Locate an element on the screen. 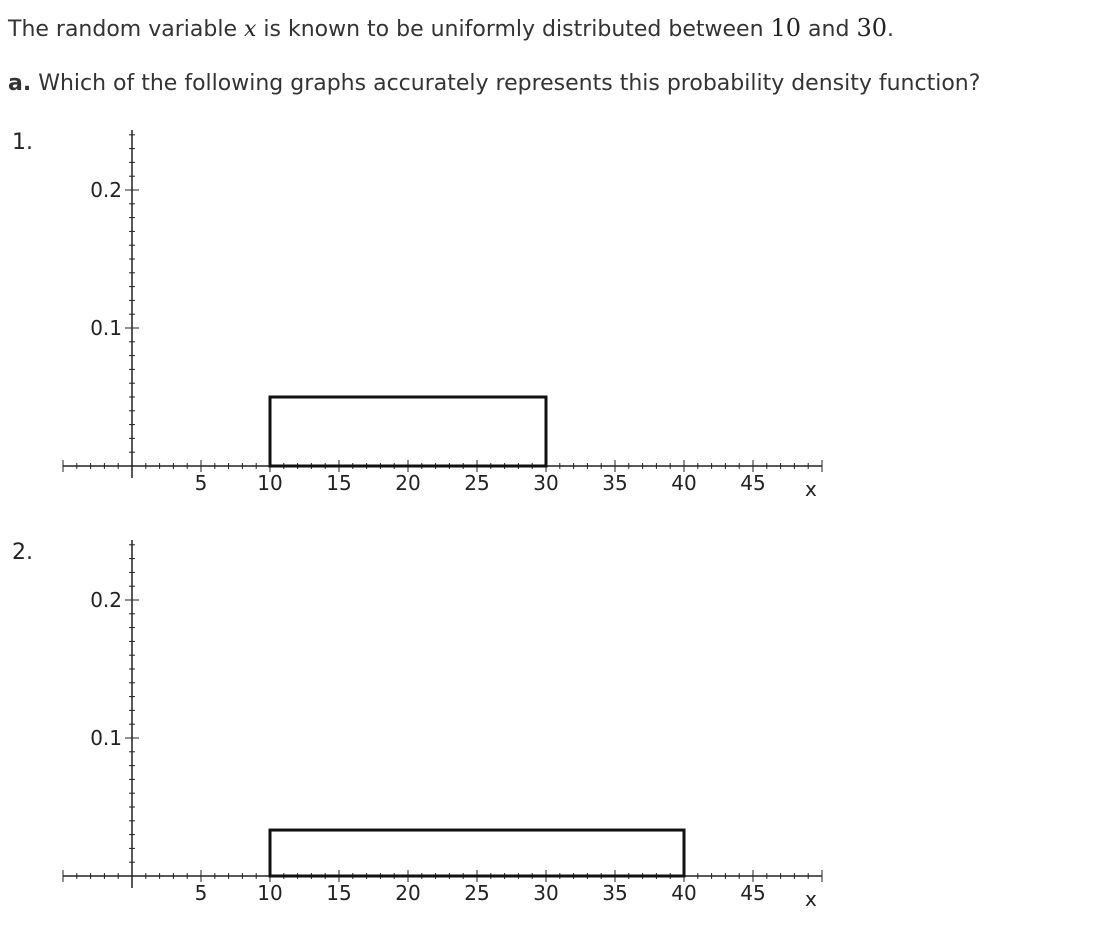 This screenshot has height=940, width=1095. option-1-number: 1. is located at coordinates (22, 142).